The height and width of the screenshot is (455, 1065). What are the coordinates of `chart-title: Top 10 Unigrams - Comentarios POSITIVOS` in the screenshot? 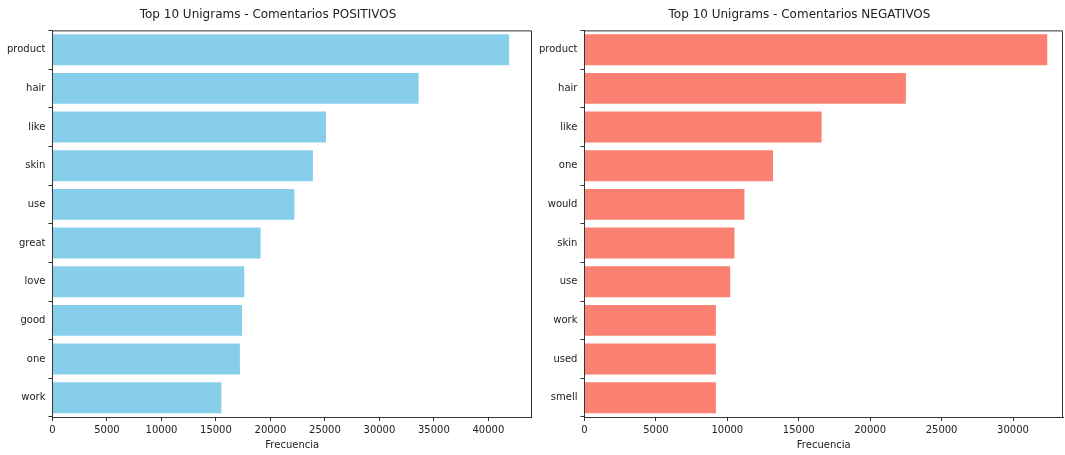 It's located at (267, 14).